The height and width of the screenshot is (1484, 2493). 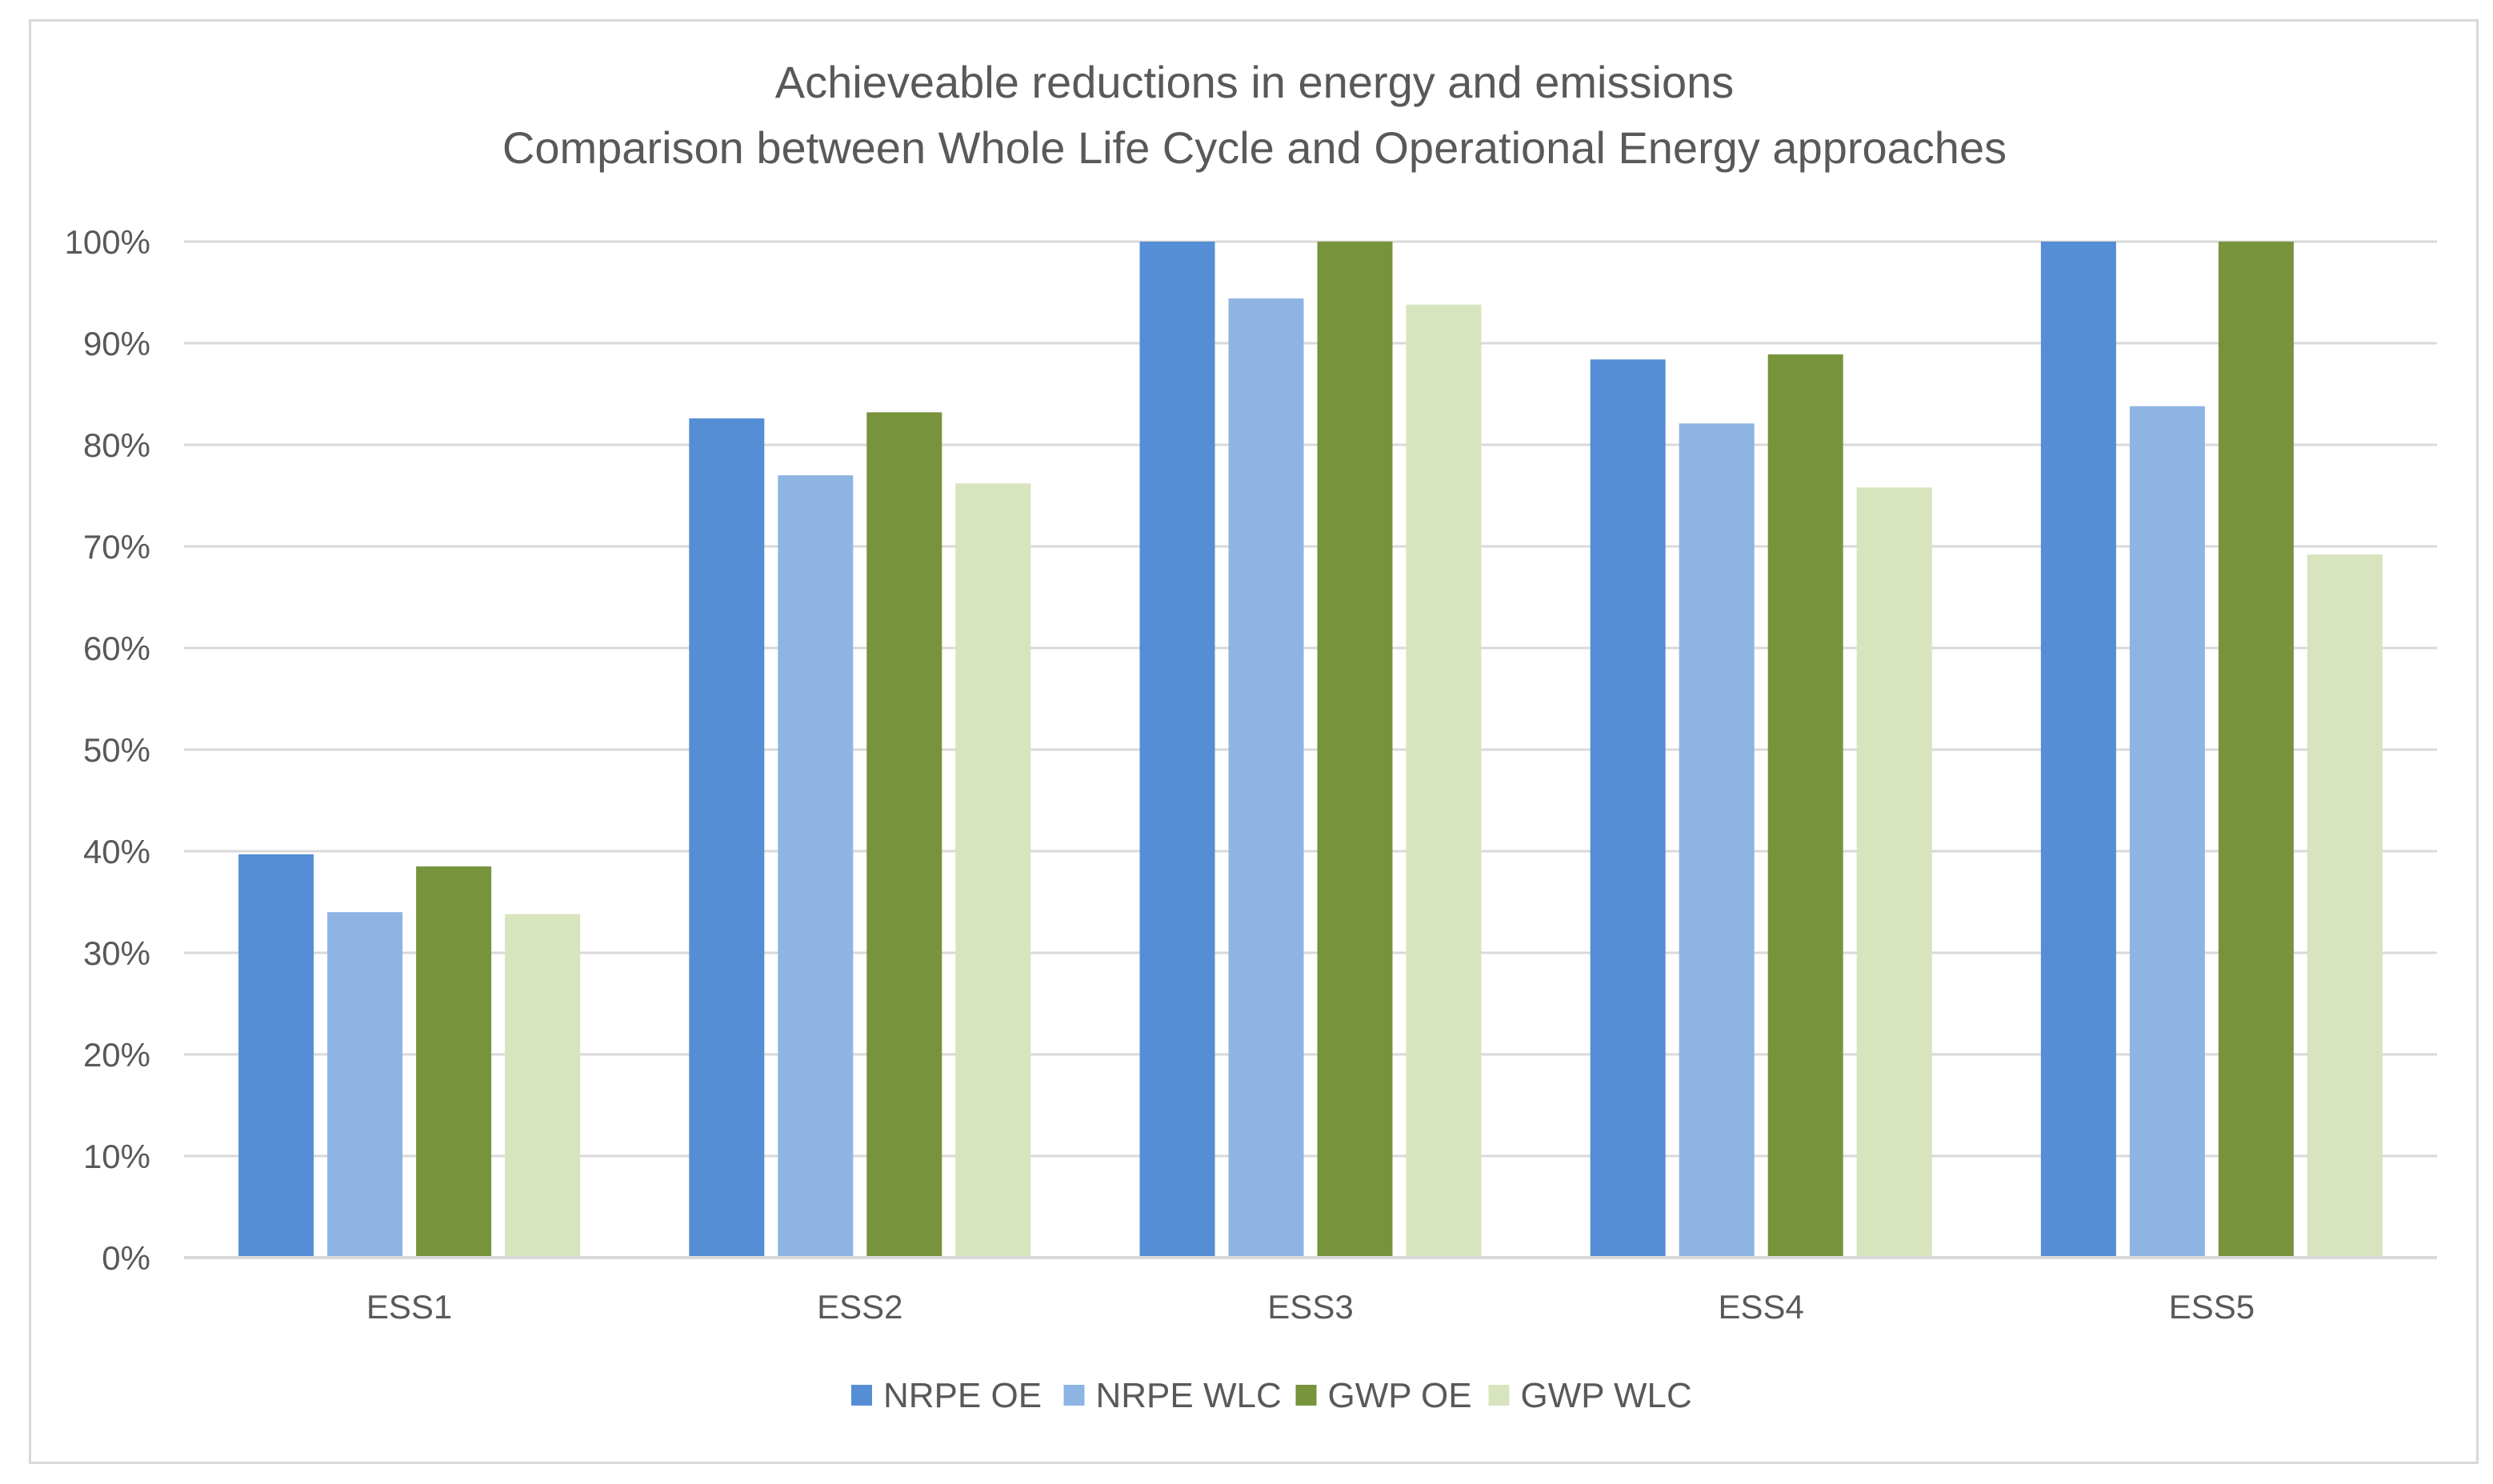 I want to click on bar-nrpe-wlc-ess3, so click(x=1266, y=778).